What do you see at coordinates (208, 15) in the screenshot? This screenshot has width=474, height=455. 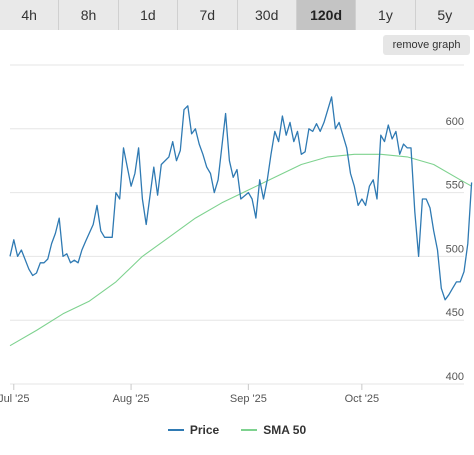 I see `tab-7d: 7d` at bounding box center [208, 15].